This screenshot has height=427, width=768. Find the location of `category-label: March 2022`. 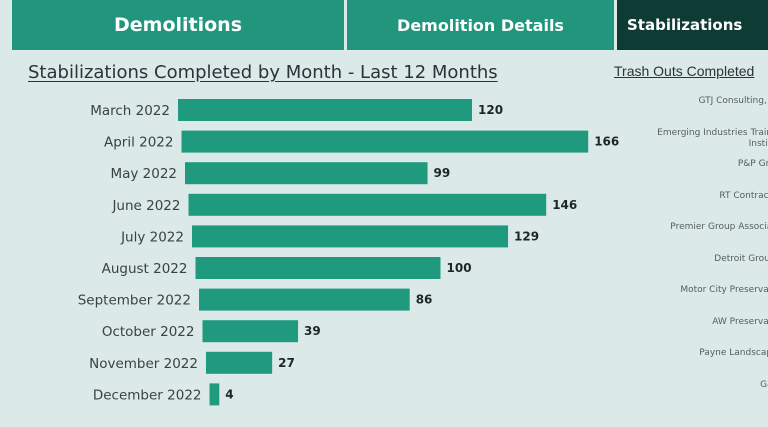

category-label: March 2022 is located at coordinates (130, 111).